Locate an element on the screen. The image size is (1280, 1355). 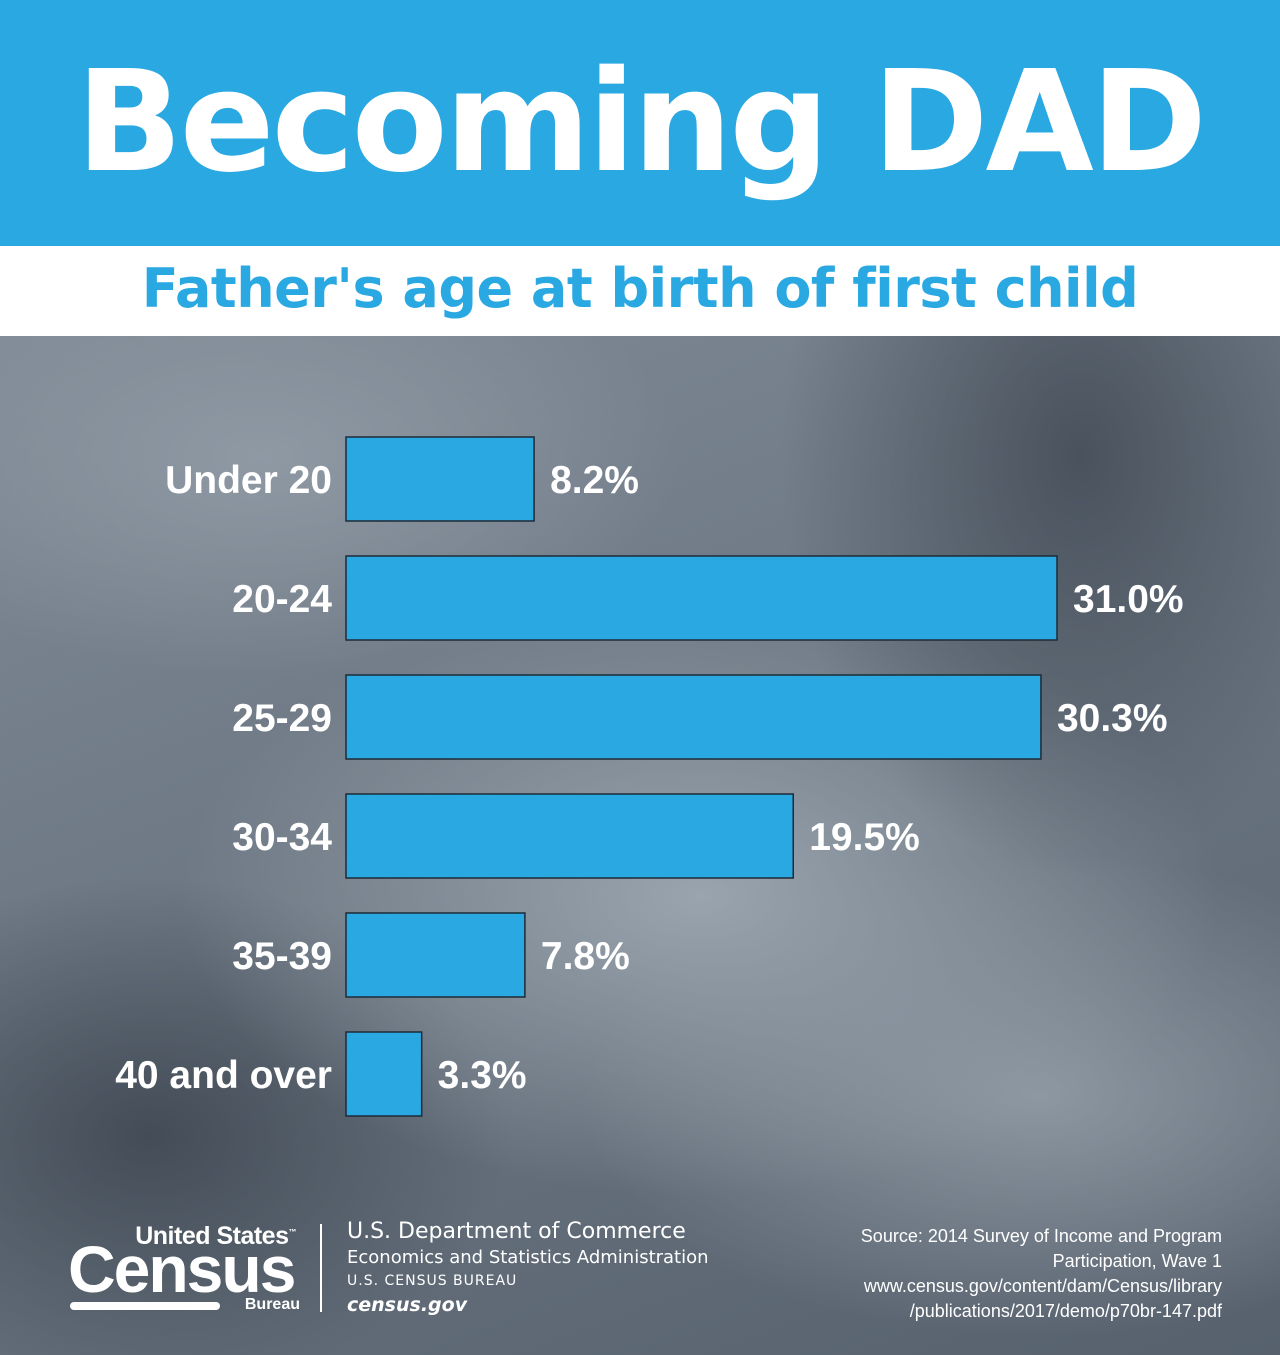
bar-40-and-over is located at coordinates (384, 1074).